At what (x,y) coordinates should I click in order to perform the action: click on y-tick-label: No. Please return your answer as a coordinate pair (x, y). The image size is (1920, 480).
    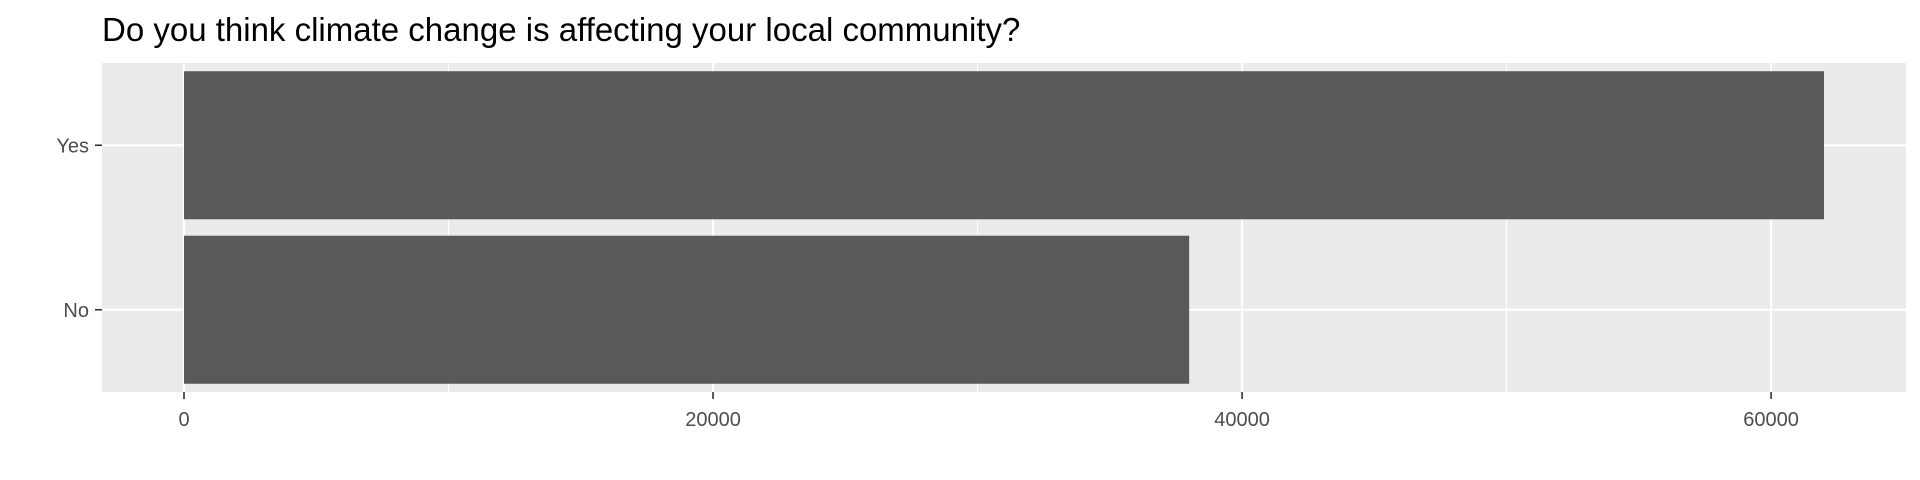
    Looking at the image, I should click on (76, 311).